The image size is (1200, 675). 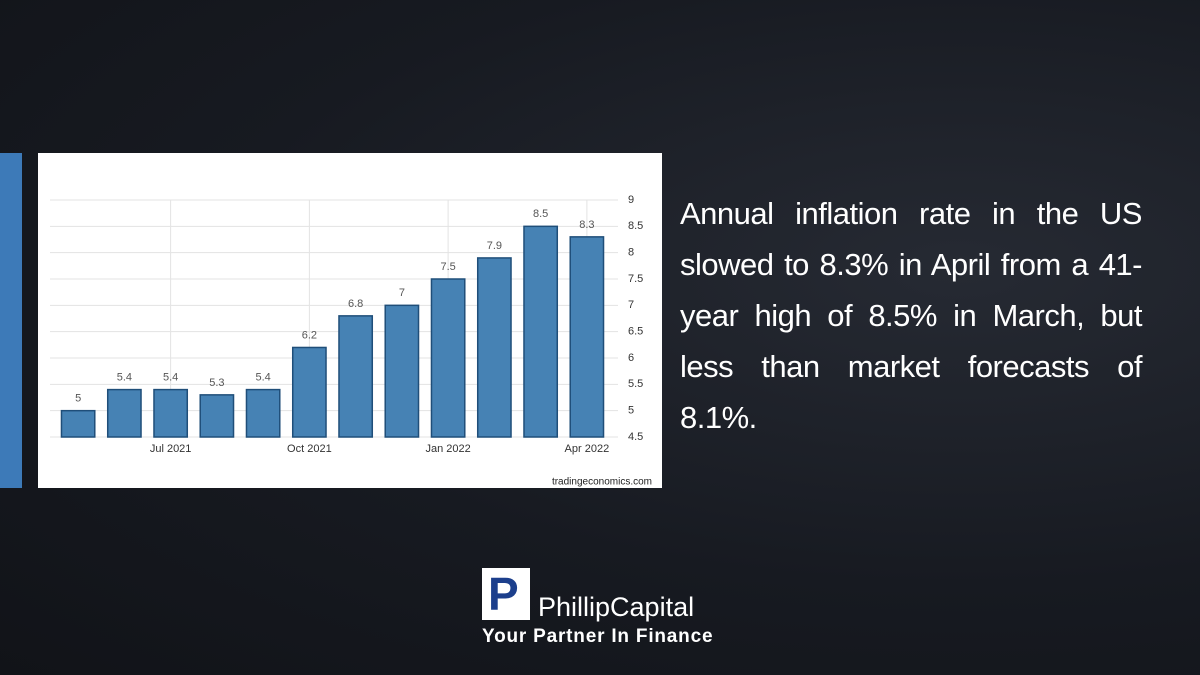 I want to click on brand-name: PhillipCapital, so click(x=616, y=607).